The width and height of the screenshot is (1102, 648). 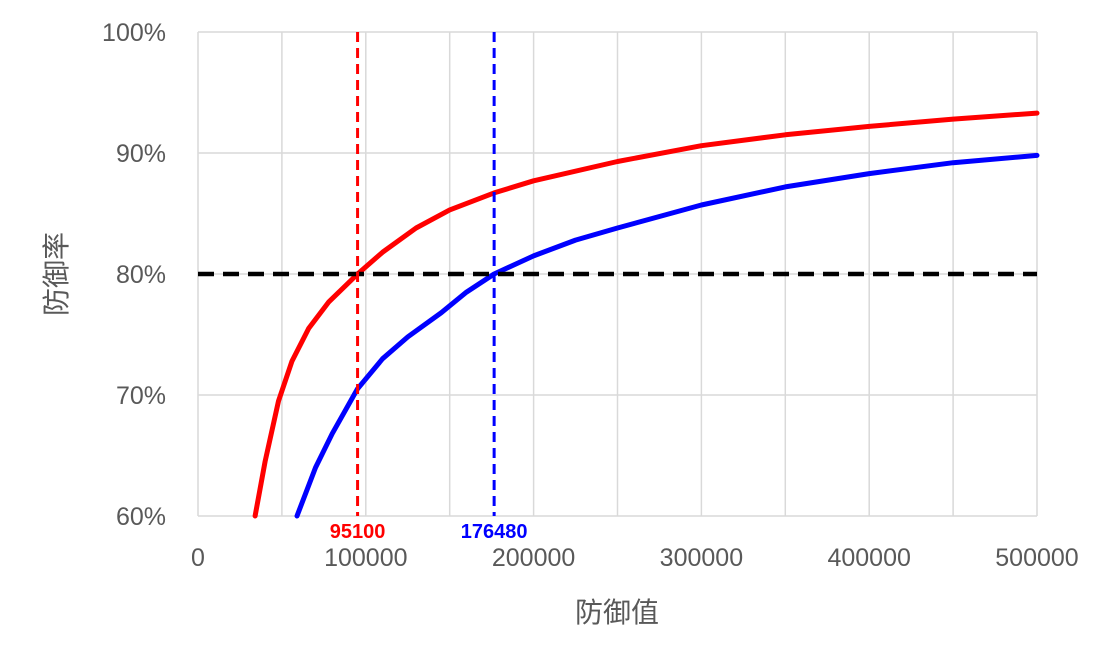 I want to click on x-tick-label: 200000, so click(x=533, y=558).